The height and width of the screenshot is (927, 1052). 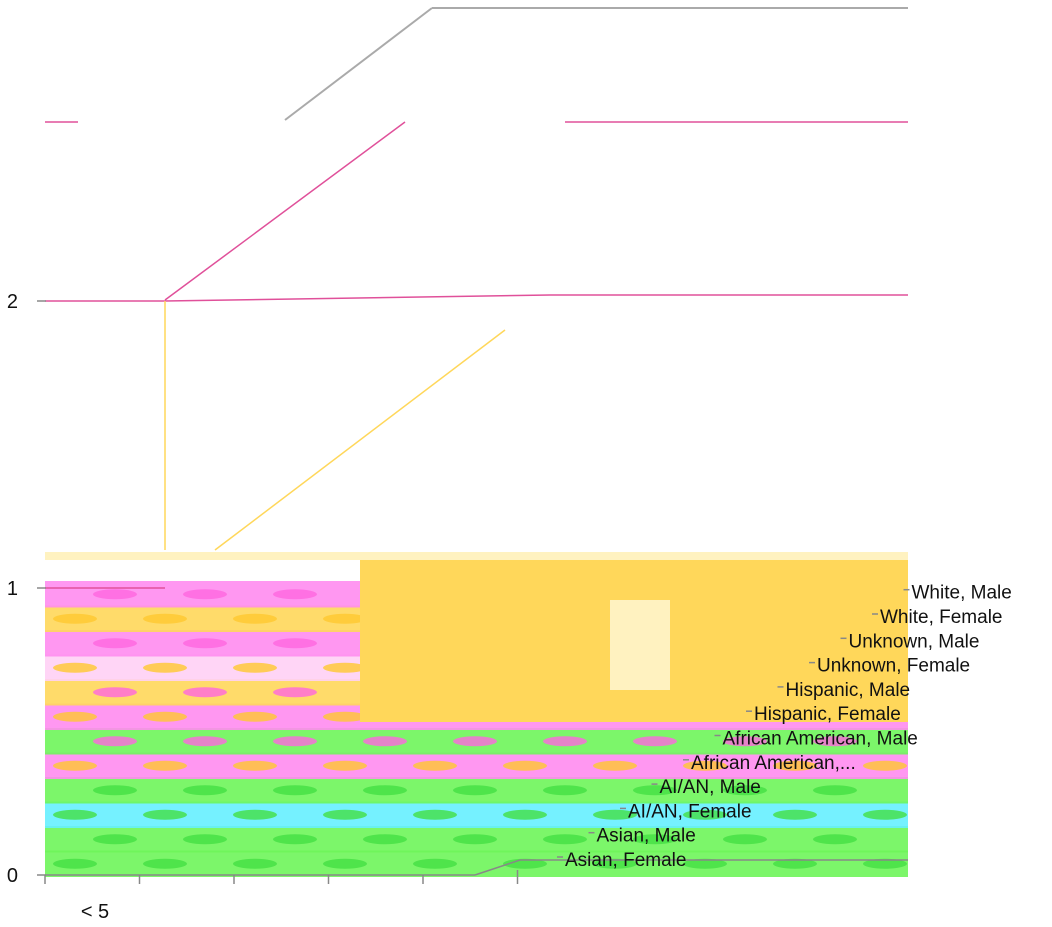 I want to click on y-tick-label: 2, so click(x=12, y=302).